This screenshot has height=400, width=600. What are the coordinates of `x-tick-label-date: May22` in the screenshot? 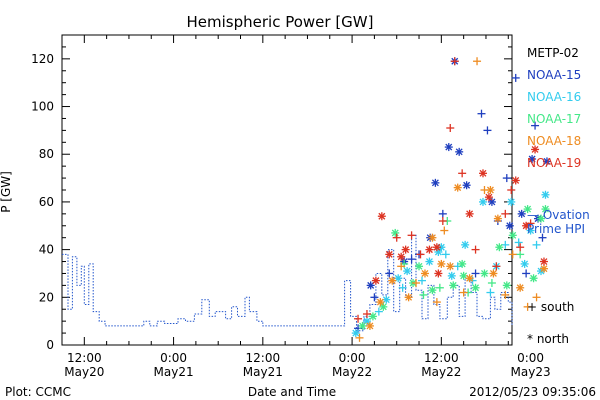 It's located at (352, 372).